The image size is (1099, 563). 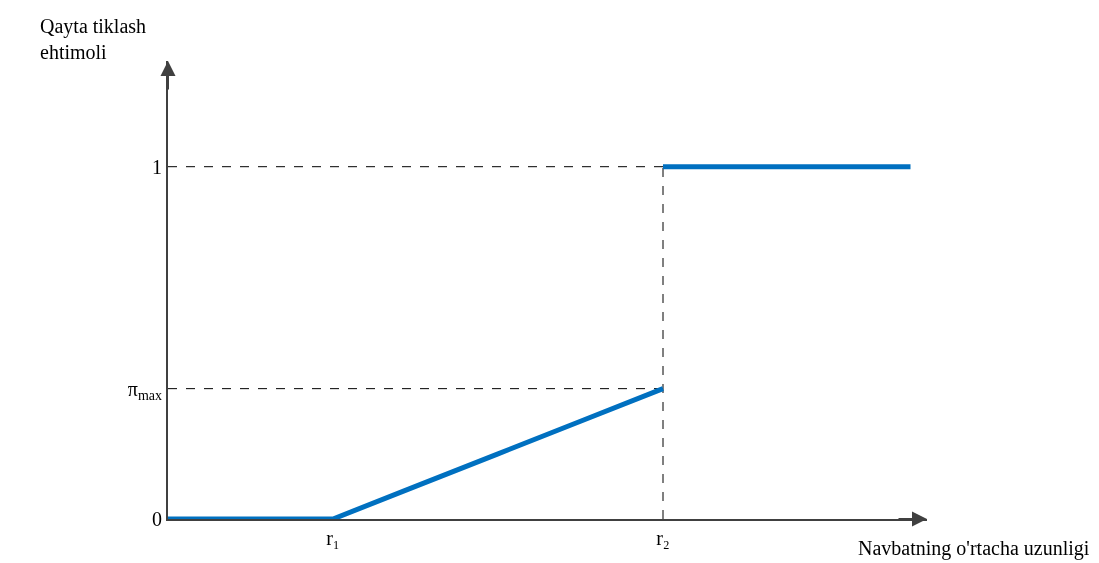 I want to click on y-tick-label: 1, so click(x=157, y=166).